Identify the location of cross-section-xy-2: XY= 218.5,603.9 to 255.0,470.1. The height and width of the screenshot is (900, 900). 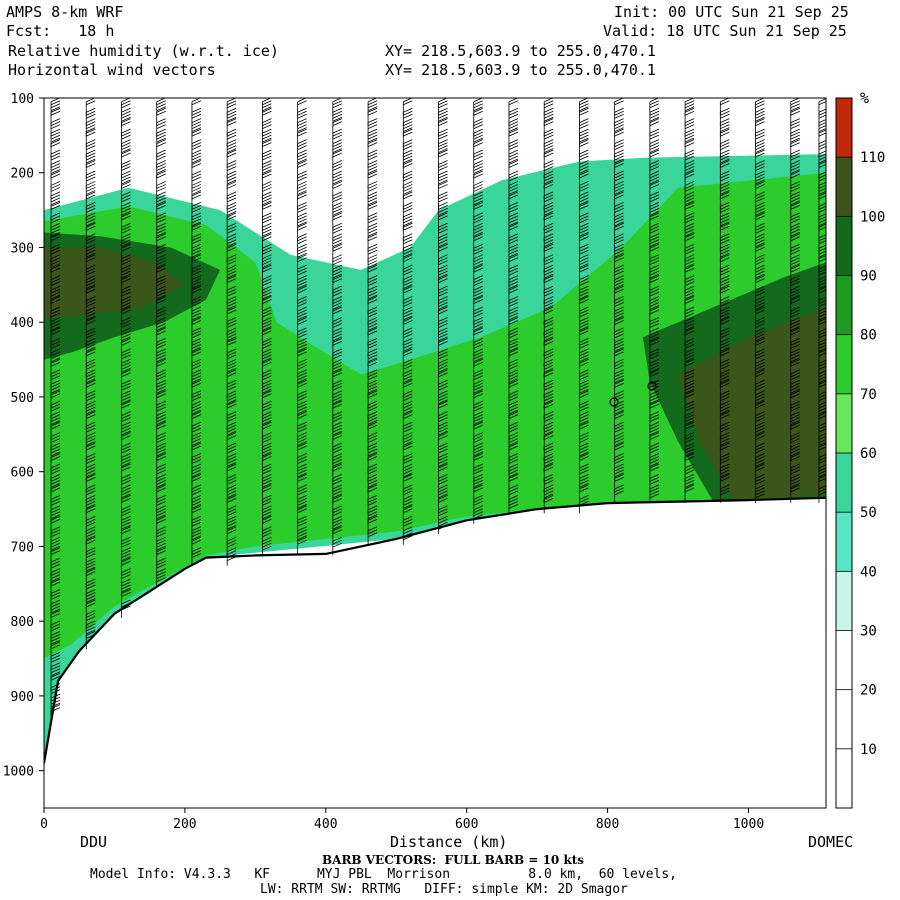
(520, 70).